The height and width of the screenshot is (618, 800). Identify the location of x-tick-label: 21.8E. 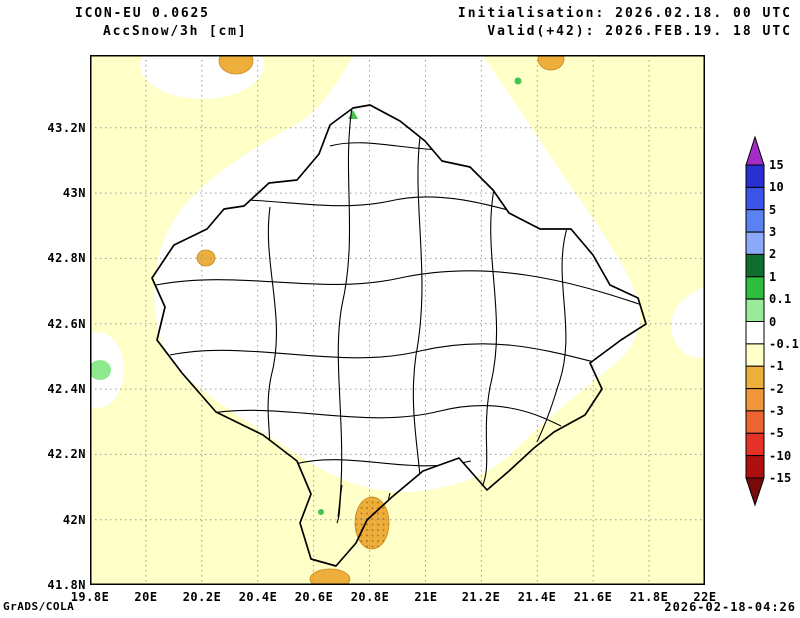
(649, 597).